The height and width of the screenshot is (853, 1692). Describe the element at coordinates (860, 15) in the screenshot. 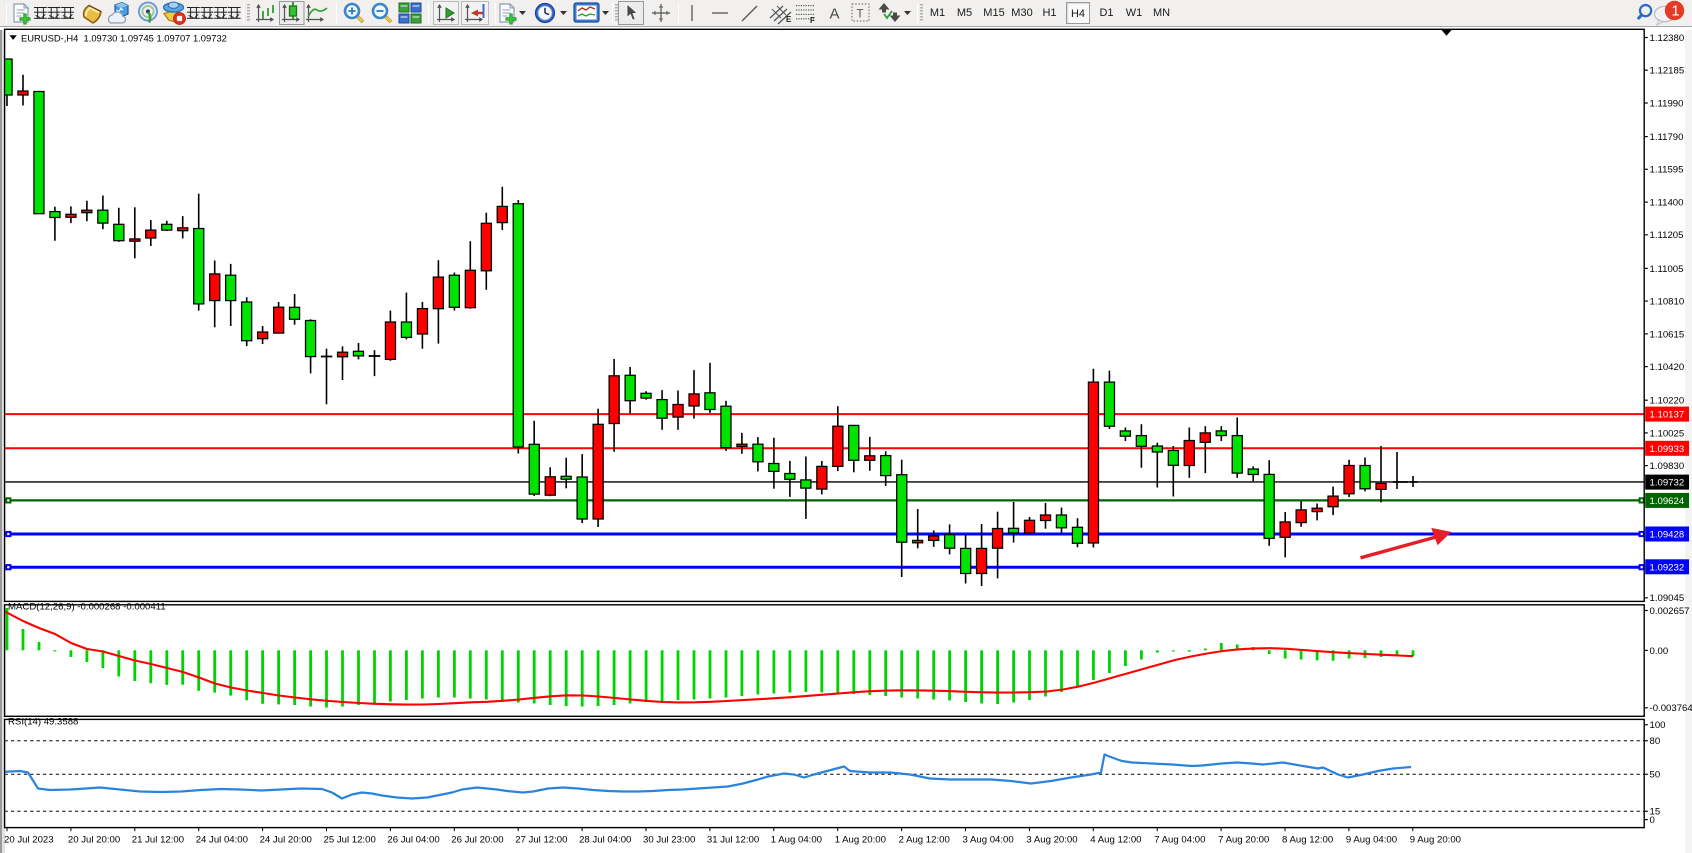

I see `svg-text: T` at that location.